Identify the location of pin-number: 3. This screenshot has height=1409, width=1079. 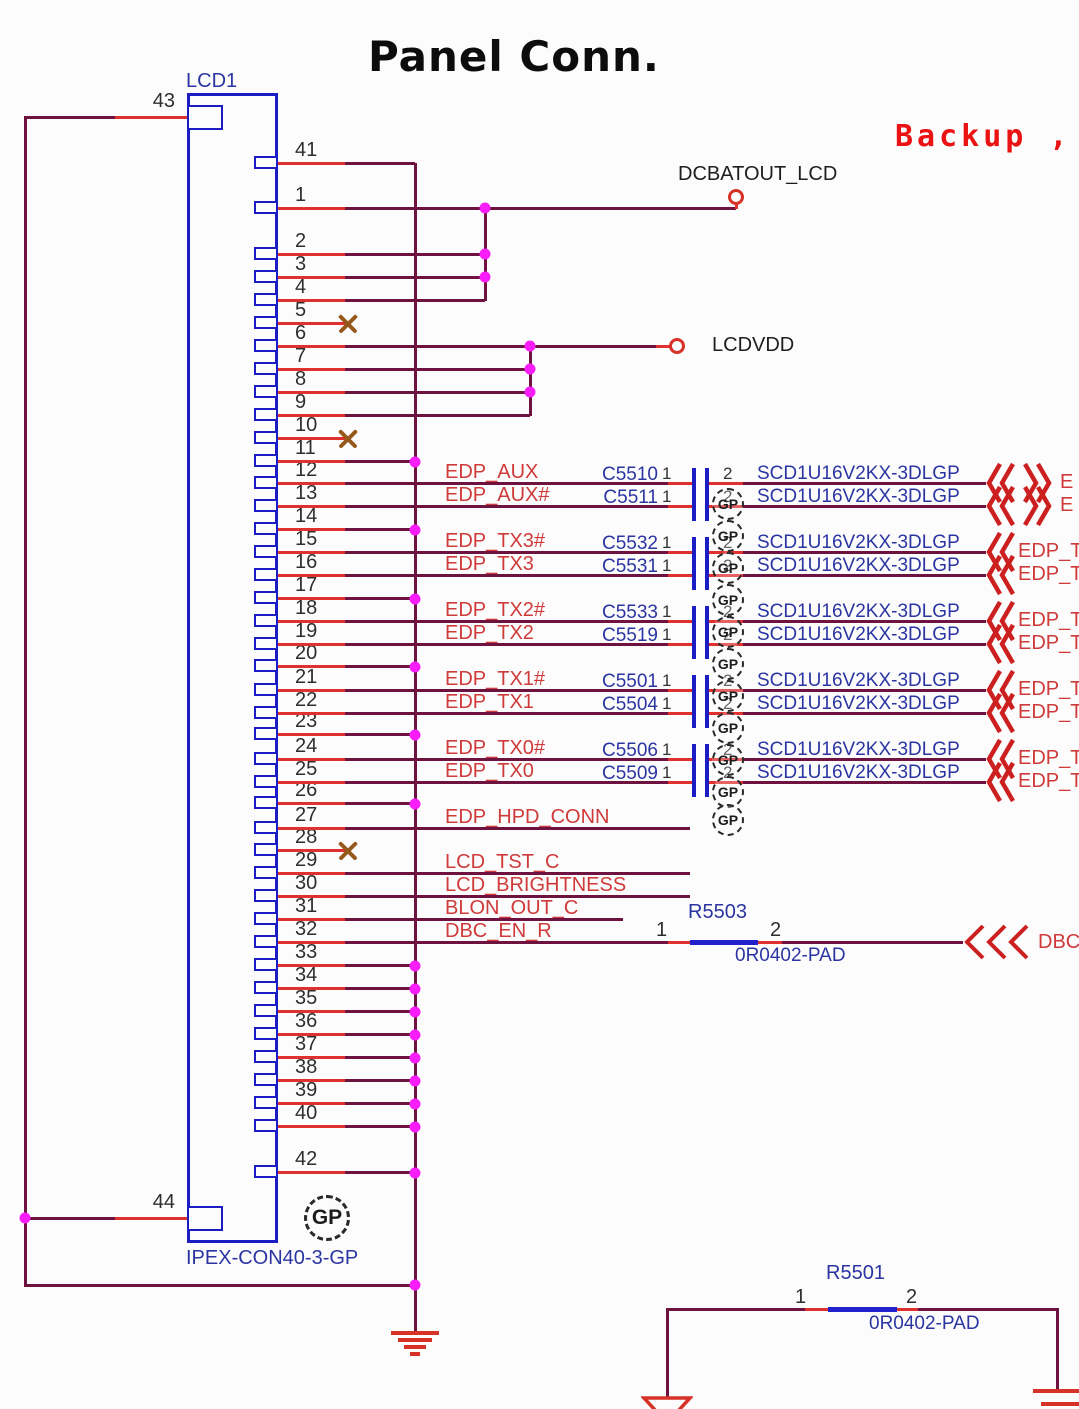
(301, 264).